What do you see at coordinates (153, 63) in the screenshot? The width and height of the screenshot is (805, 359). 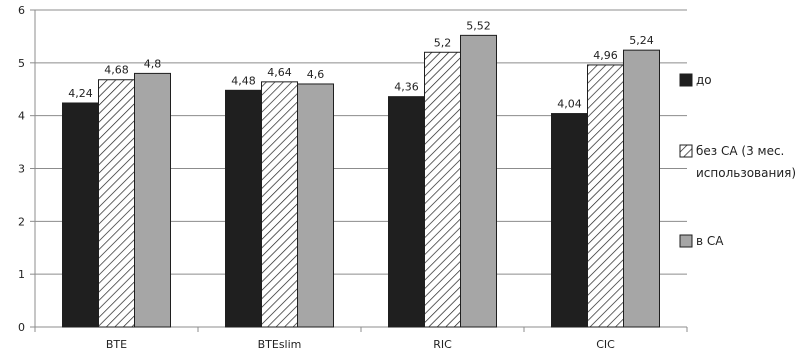 I see `data-label: 4,8` at bounding box center [153, 63].